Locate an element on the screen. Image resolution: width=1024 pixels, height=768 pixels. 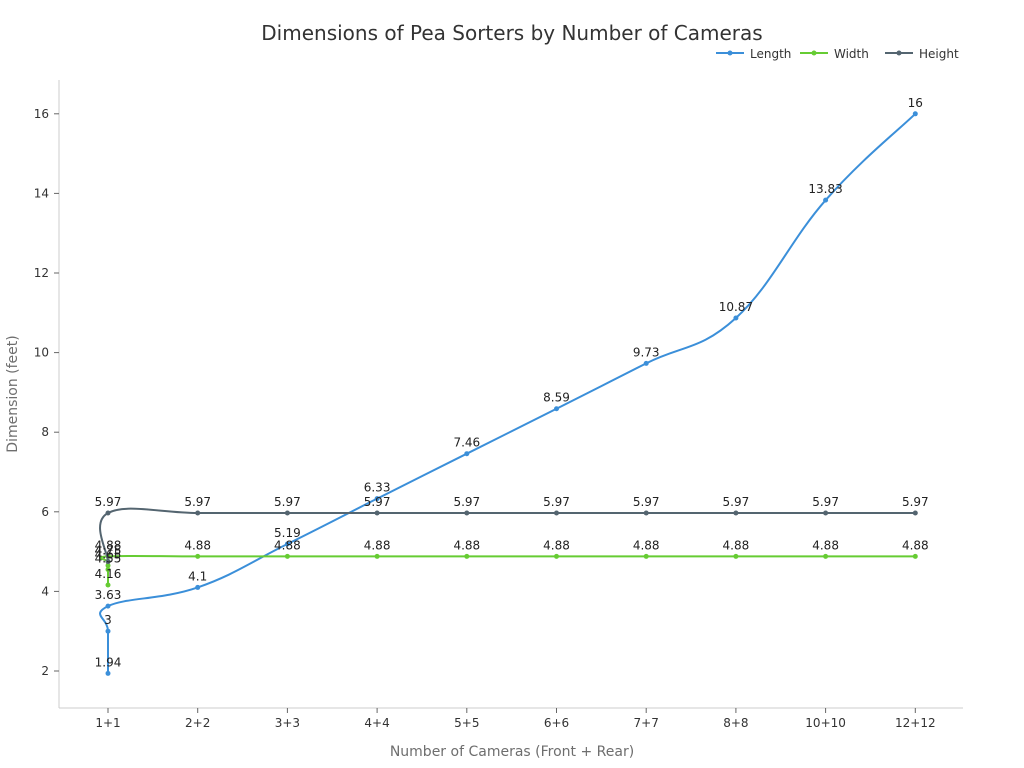
x-tick-label: 7+7 is located at coordinates (646, 723).